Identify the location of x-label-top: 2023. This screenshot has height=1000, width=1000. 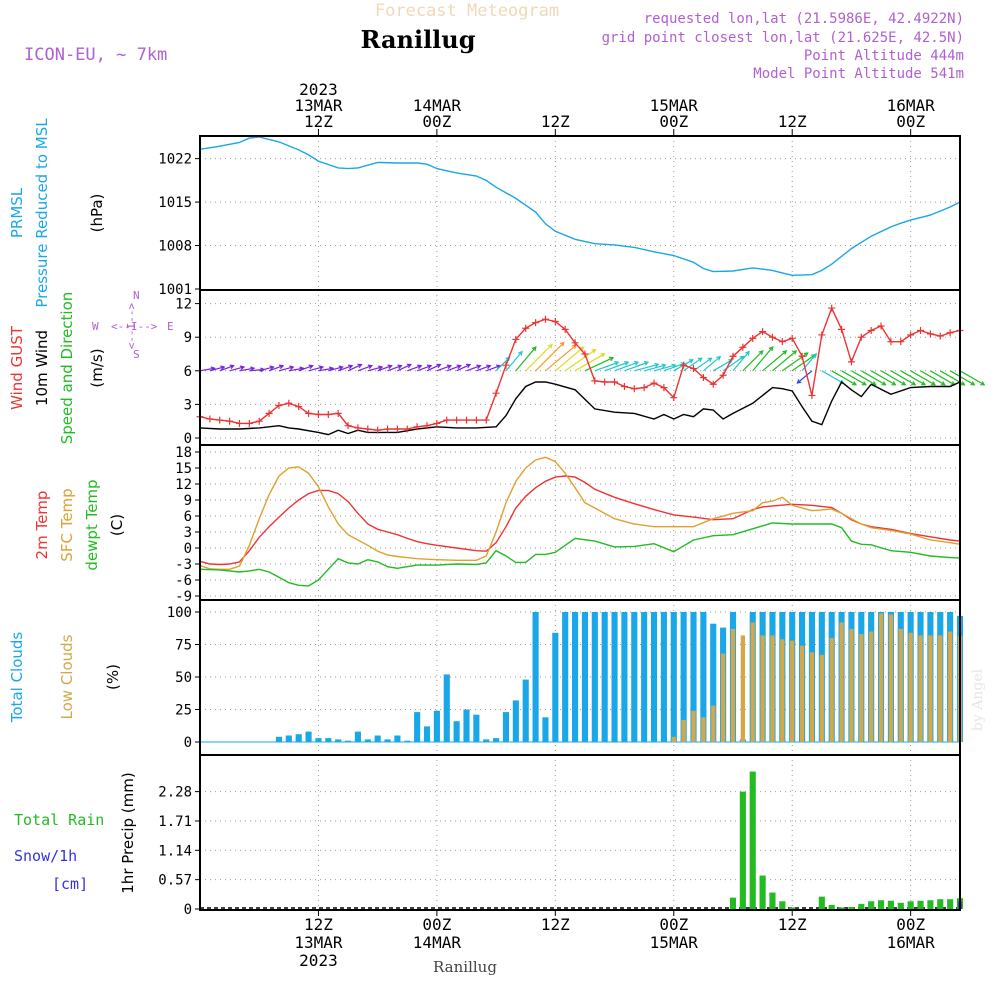
(318, 89).